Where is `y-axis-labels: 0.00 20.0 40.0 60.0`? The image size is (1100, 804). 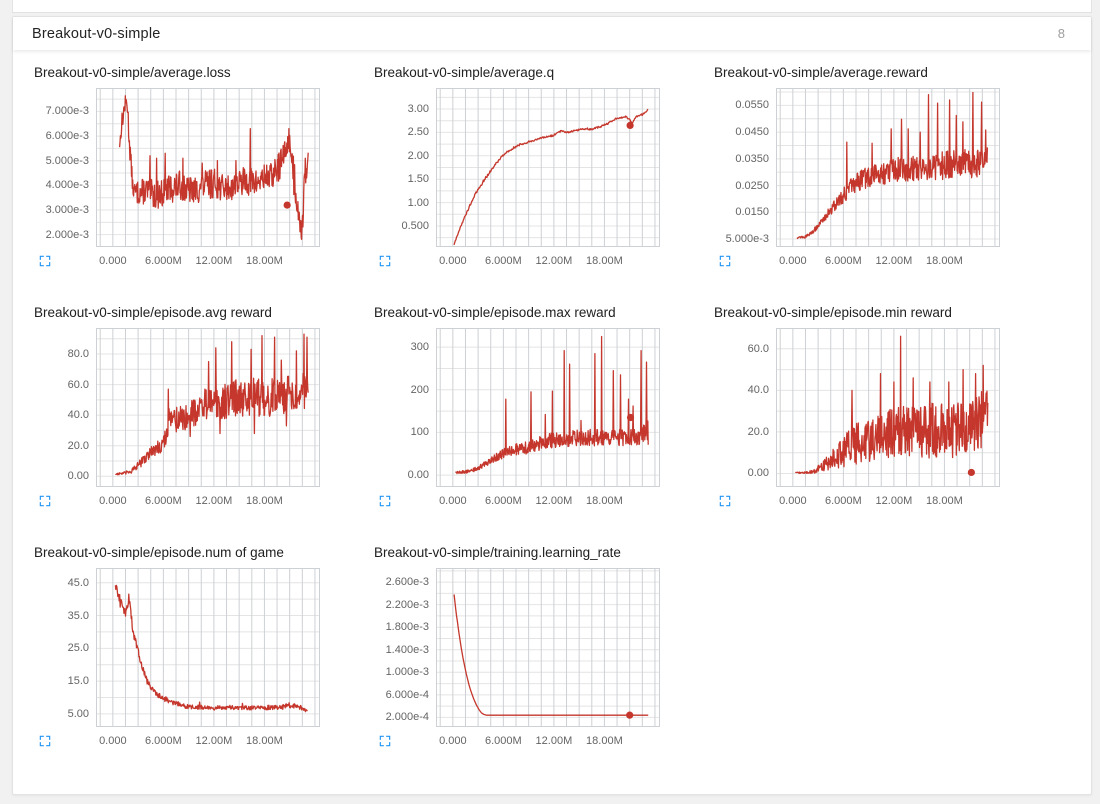
y-axis-labels: 0.00 20.0 40.0 60.0 is located at coordinates (745, 408).